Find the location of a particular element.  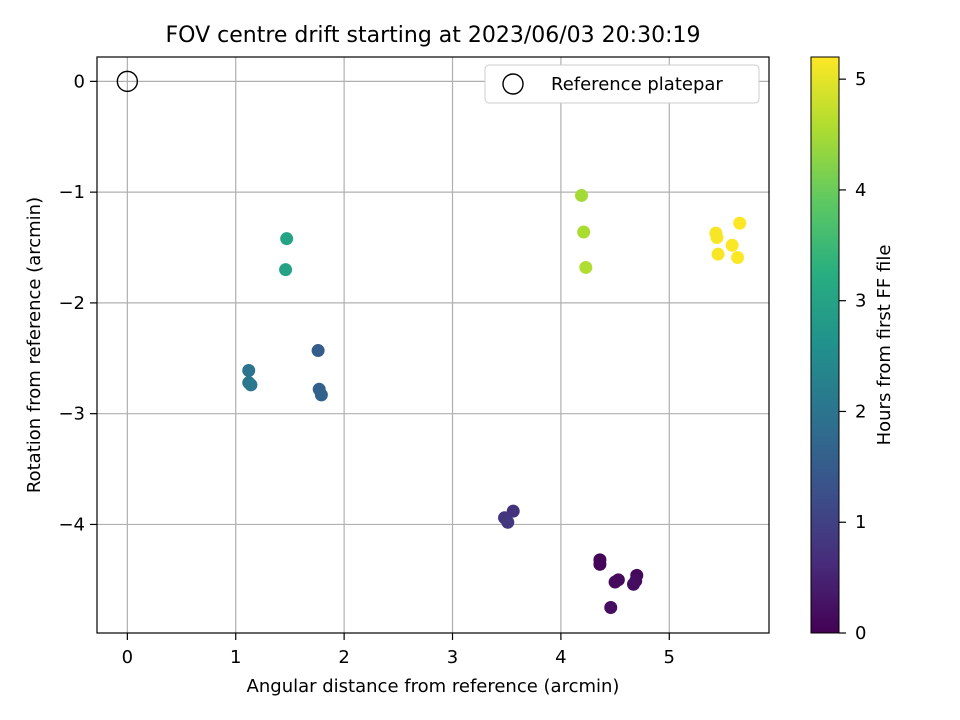

colorbar-tick-label: 3 is located at coordinates (860, 301).